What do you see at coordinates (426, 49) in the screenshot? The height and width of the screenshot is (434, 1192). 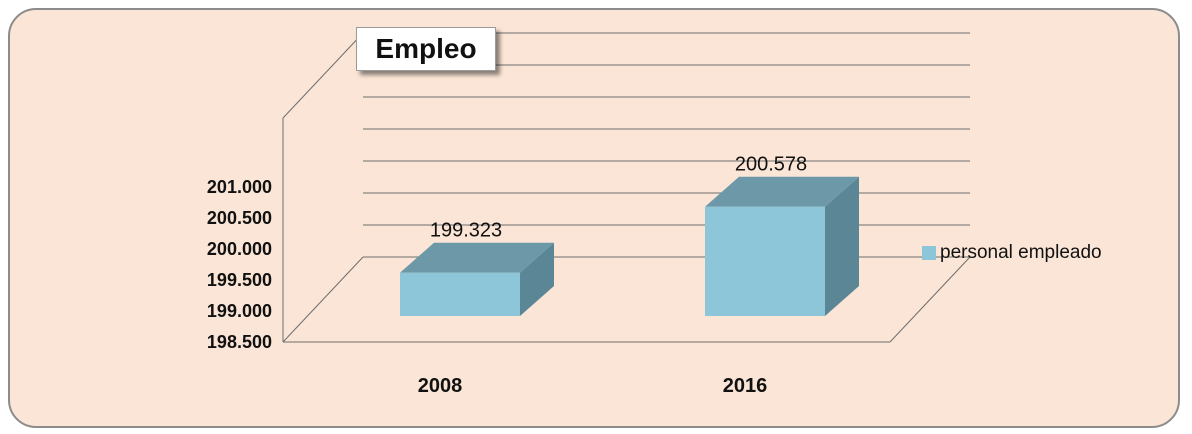 I see `chart-title: Empleo` at bounding box center [426, 49].